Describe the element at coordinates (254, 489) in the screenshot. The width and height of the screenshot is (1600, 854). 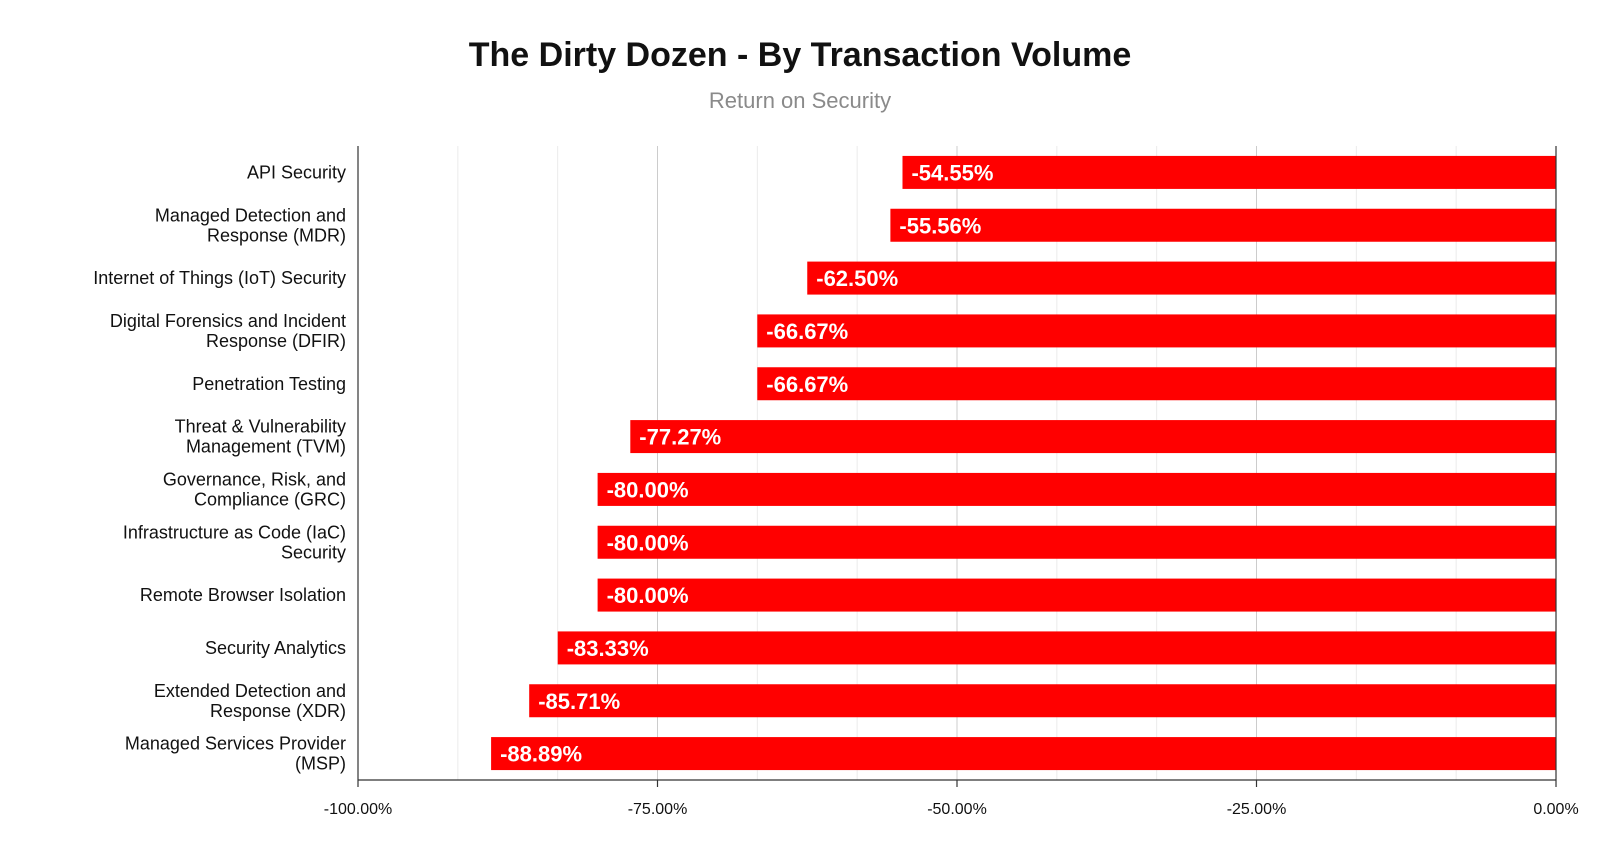
I see `category-label: Governance, Risk, and Compliance (GRC)` at that location.